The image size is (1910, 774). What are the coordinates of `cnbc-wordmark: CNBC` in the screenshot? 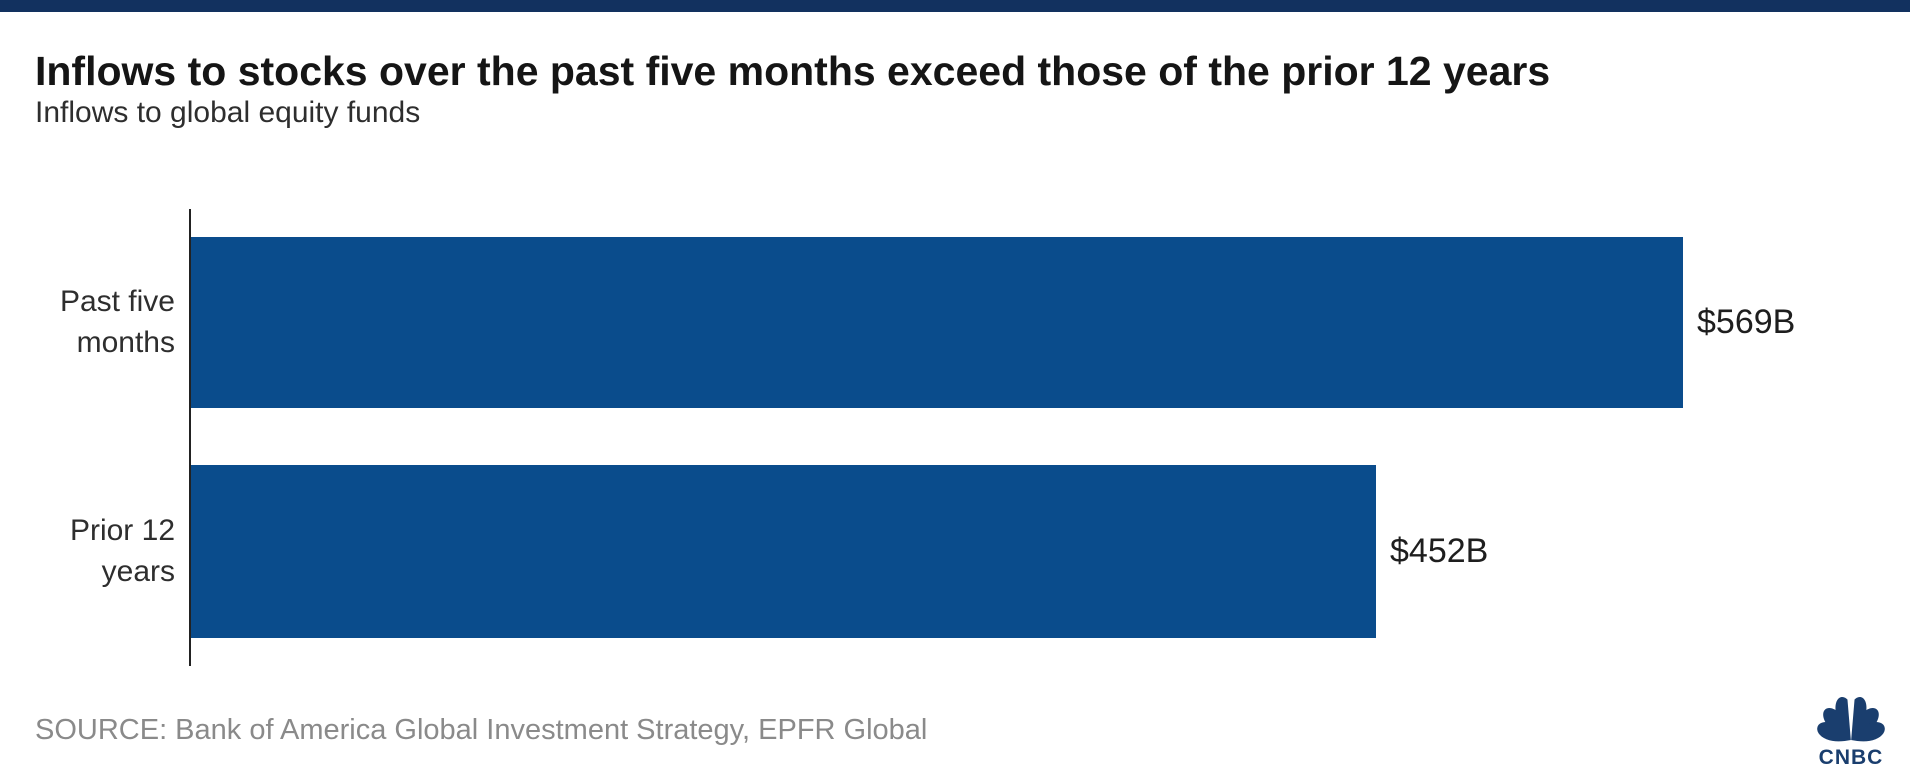 It's located at (1851, 757).